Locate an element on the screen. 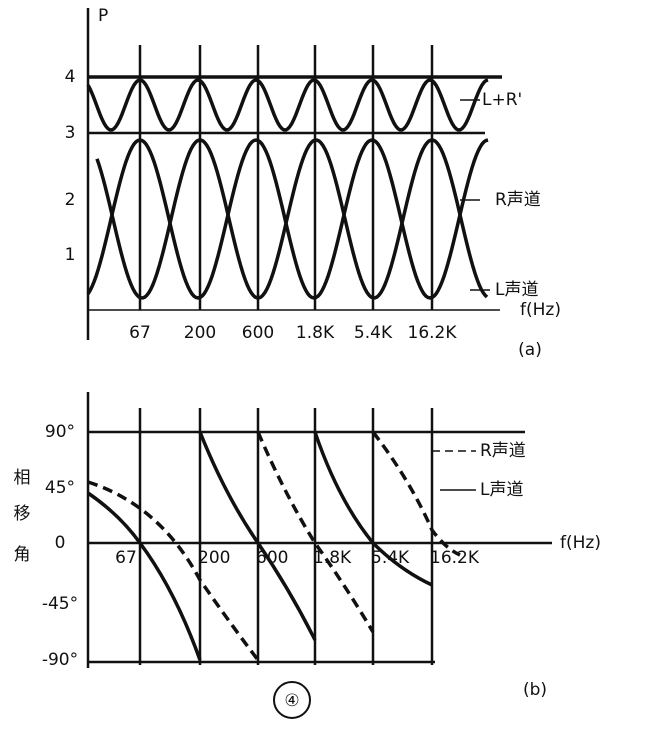  y-axis-label: P is located at coordinates (103, 16).